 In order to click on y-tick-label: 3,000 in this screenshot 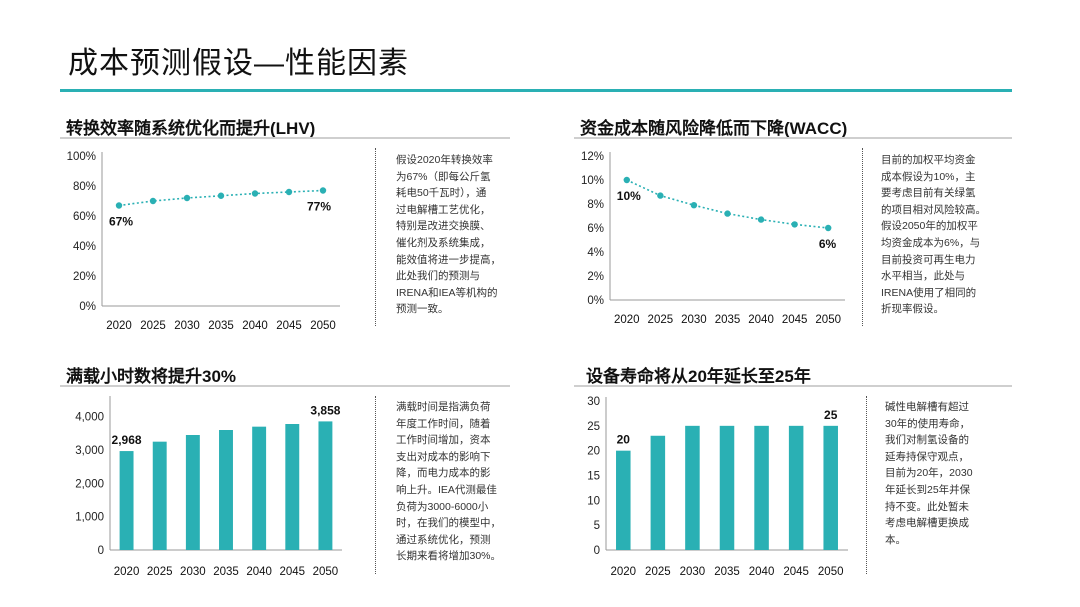, I will do `click(89, 451)`.